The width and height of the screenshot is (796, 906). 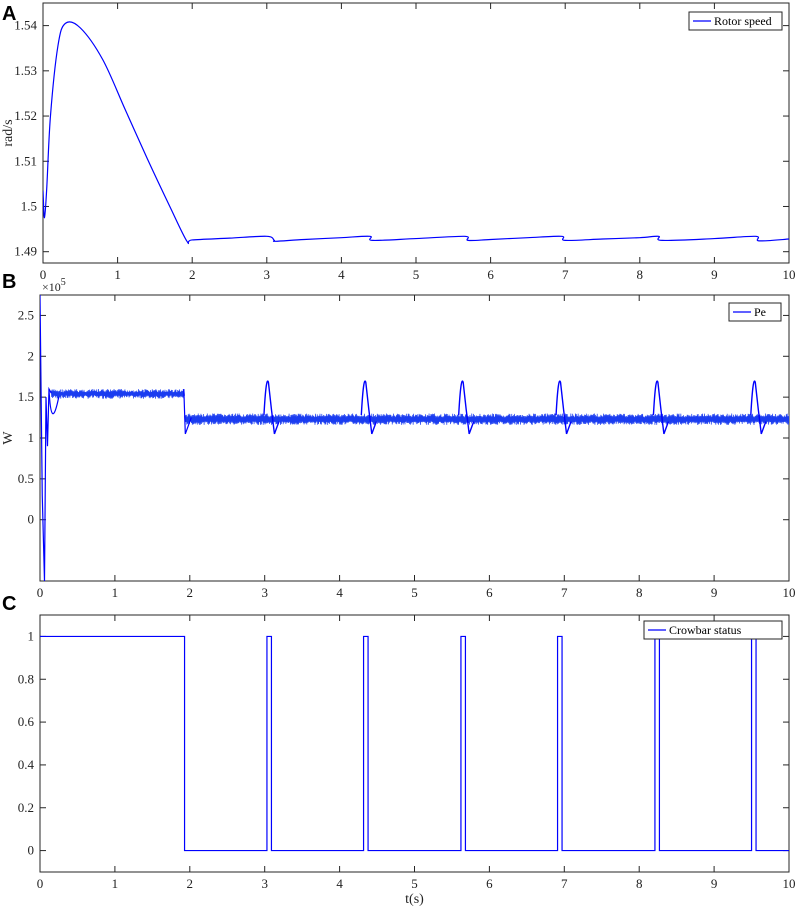 I want to click on x-axis-label: t(s), so click(x=414, y=899).